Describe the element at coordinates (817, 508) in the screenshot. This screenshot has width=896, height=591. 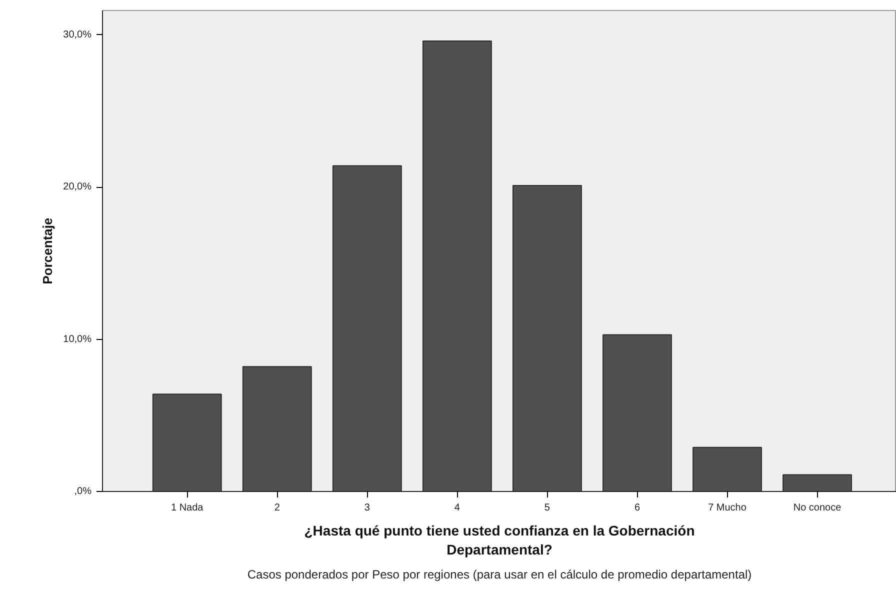
I see `x-tick-label: No conoce` at that location.